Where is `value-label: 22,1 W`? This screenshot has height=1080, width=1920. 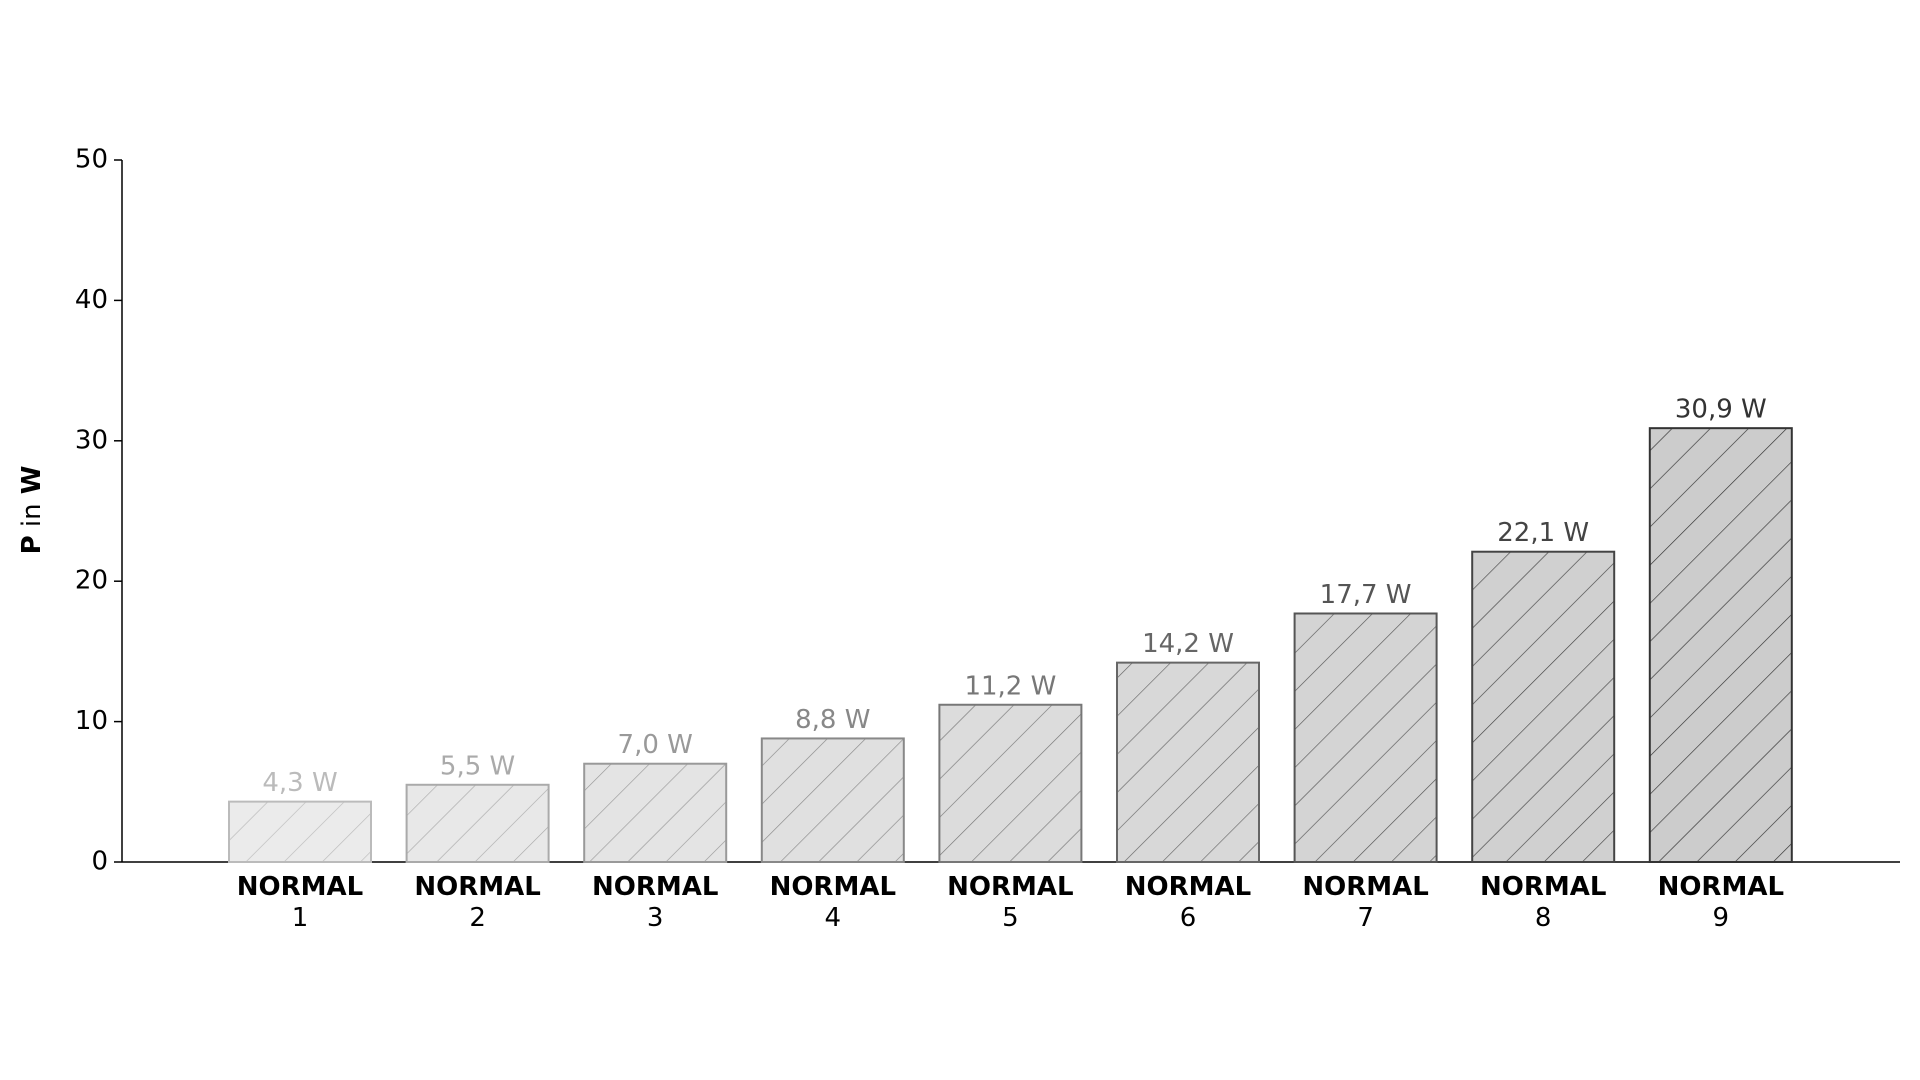 value-label: 22,1 W is located at coordinates (1543, 533).